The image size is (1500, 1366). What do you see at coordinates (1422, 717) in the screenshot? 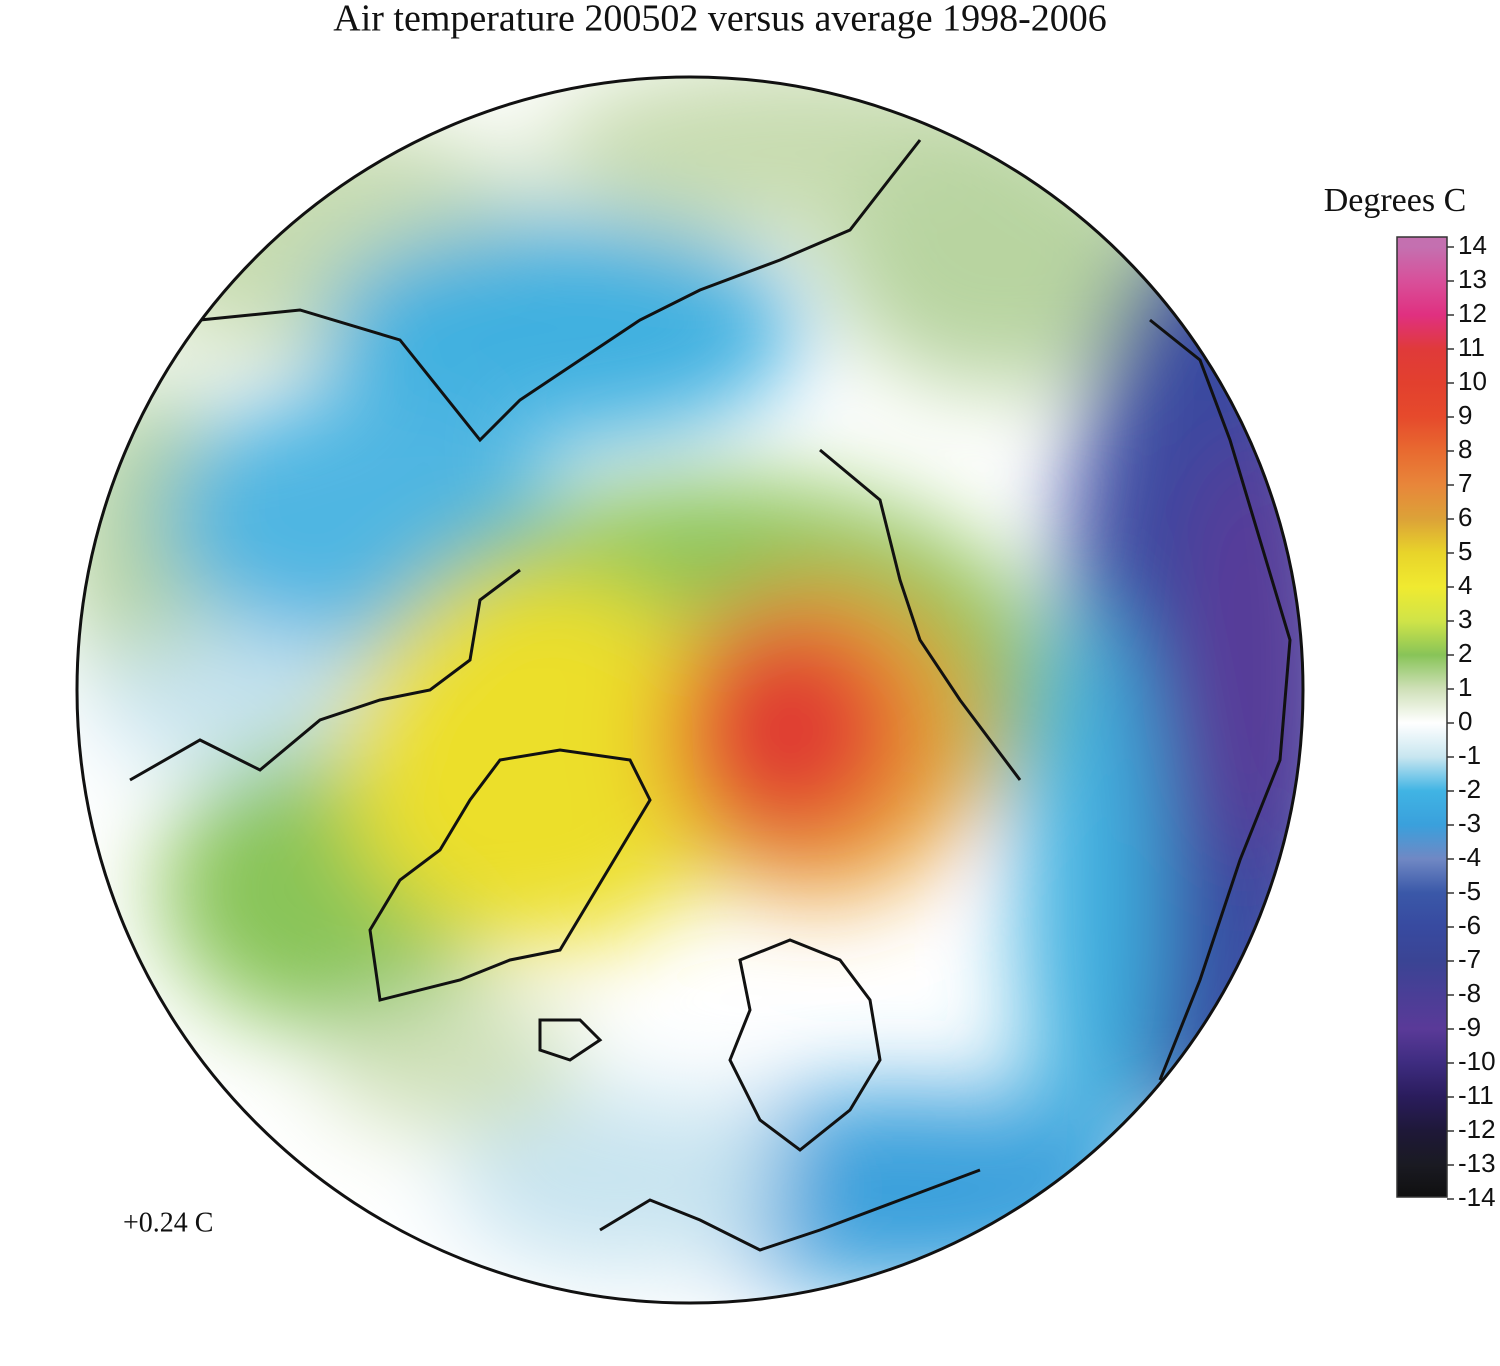
I see `colorbar` at bounding box center [1422, 717].